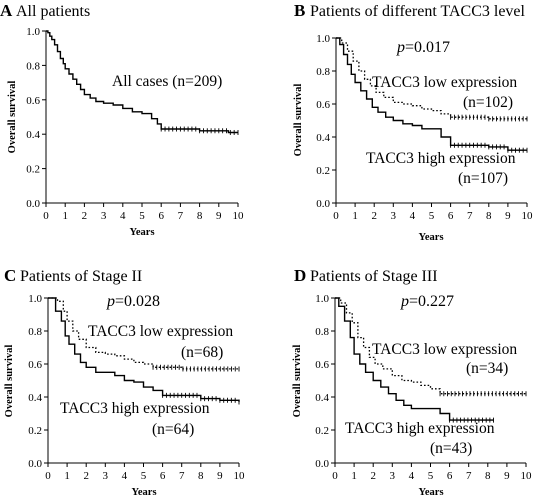 This screenshot has height=498, width=550. I want to click on panel-b-x-tick-label: 5, so click(432, 216).